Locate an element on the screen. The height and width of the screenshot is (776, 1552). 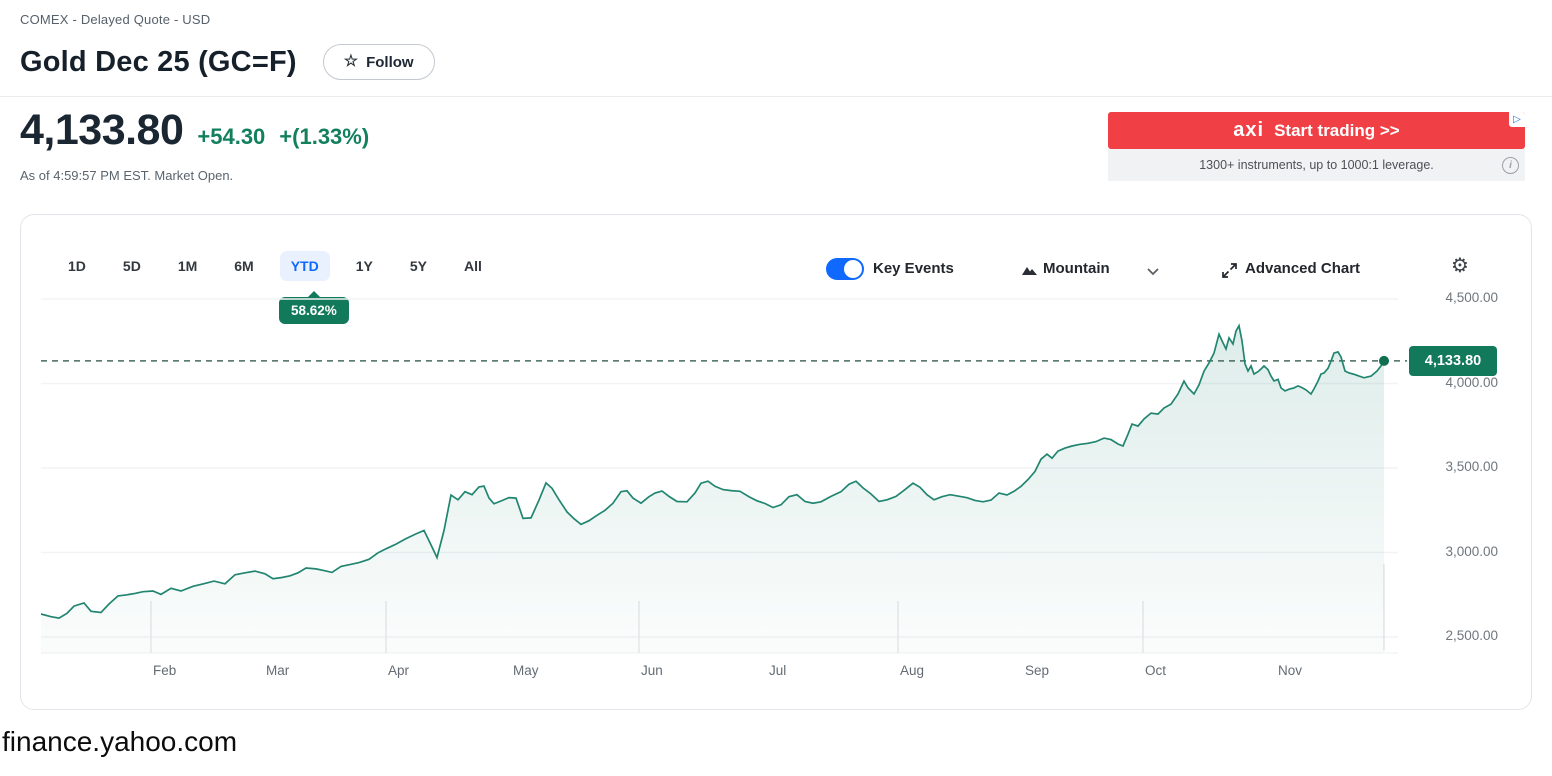
x-axis-label: Jul is located at coordinates (778, 670).